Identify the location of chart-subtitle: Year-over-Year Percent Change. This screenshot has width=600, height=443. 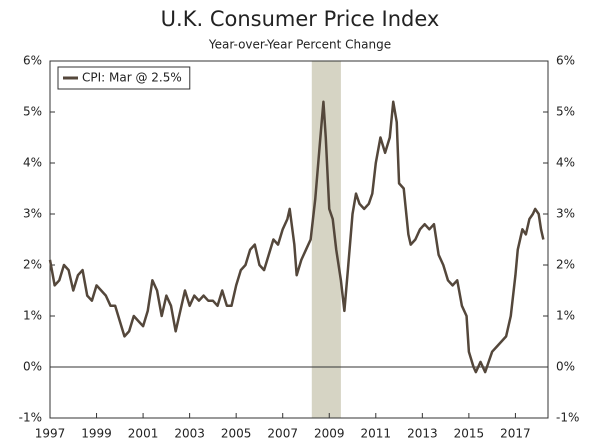
(299, 45).